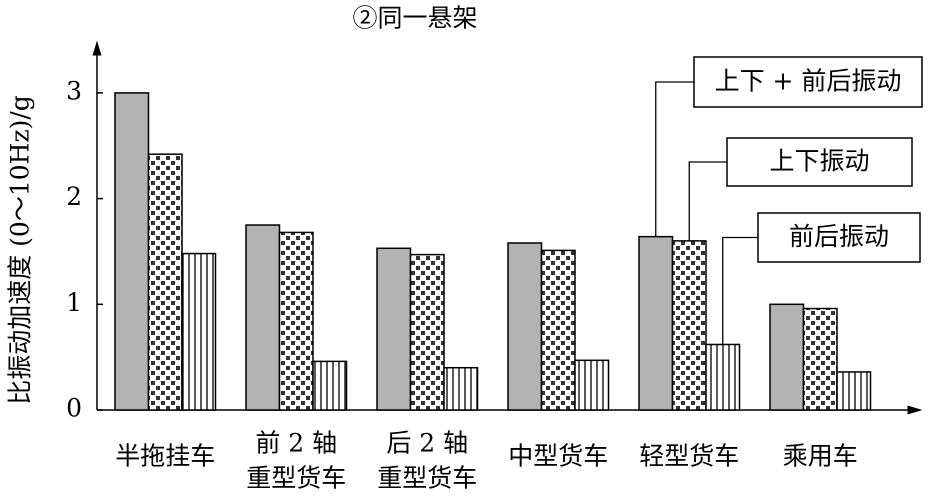  I want to click on y-tick-label: 1, so click(74, 302).